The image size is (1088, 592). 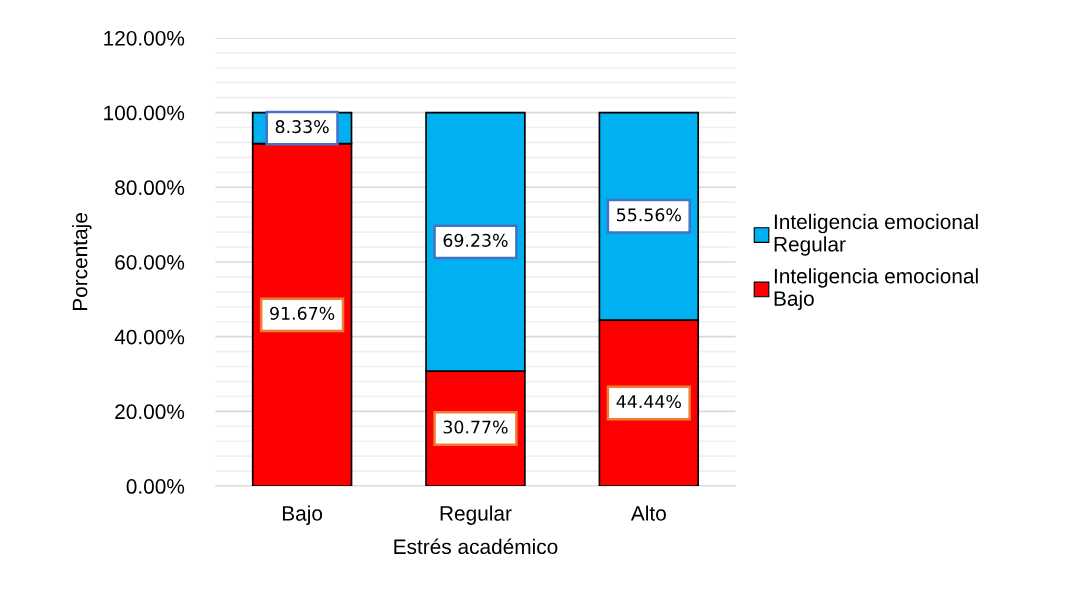 What do you see at coordinates (150, 188) in the screenshot?
I see `y-tick-label: 80.00%` at bounding box center [150, 188].